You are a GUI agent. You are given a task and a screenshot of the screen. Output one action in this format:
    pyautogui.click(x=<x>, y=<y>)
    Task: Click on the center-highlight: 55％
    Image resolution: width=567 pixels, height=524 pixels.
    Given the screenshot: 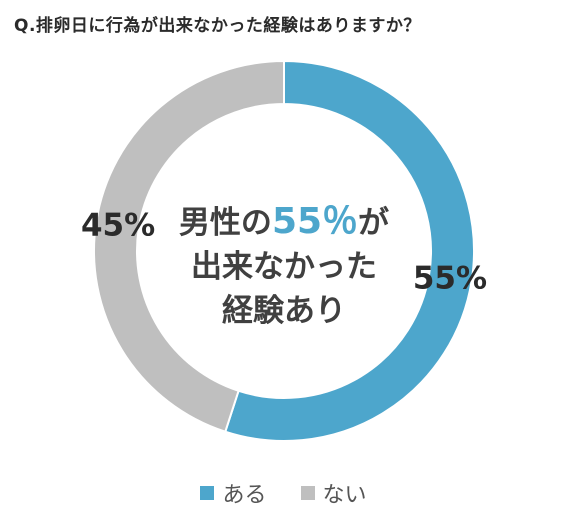 What is the action you would take?
    pyautogui.click(x=315, y=221)
    